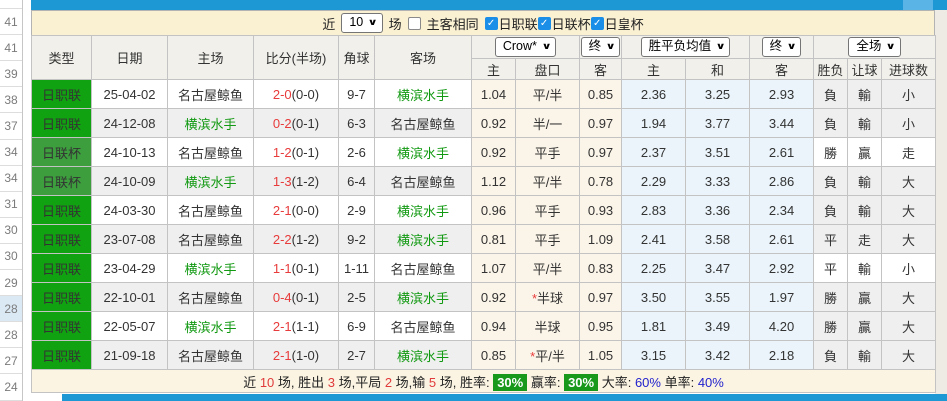  I want to click on near-label: 近, so click(329, 24).